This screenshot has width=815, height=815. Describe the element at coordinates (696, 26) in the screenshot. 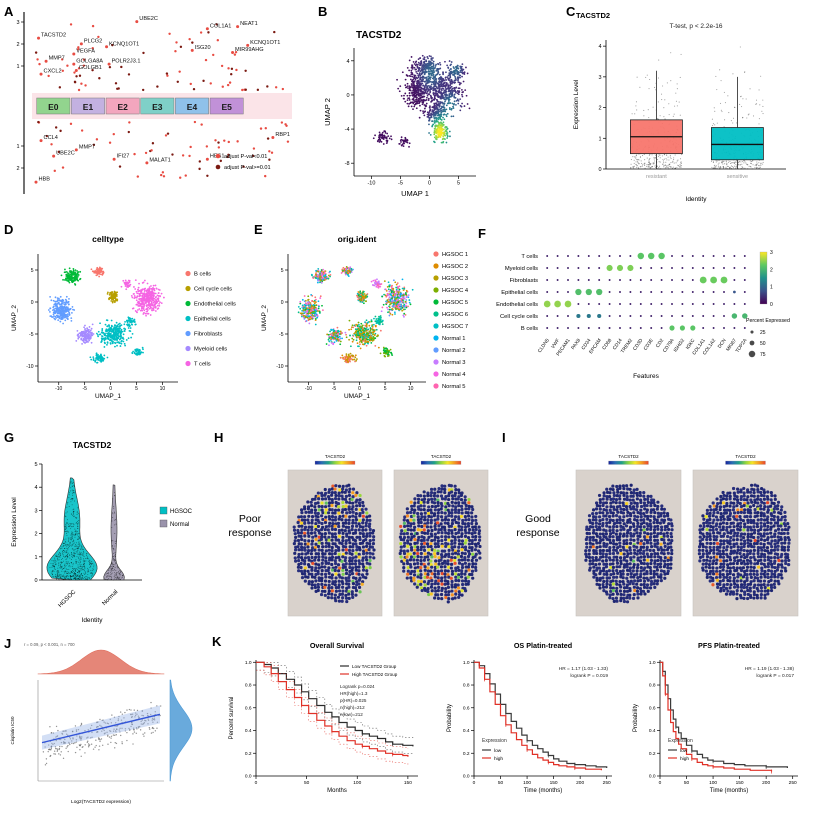

I see `svg-text: T-test, p < 2.2e-16` at that location.